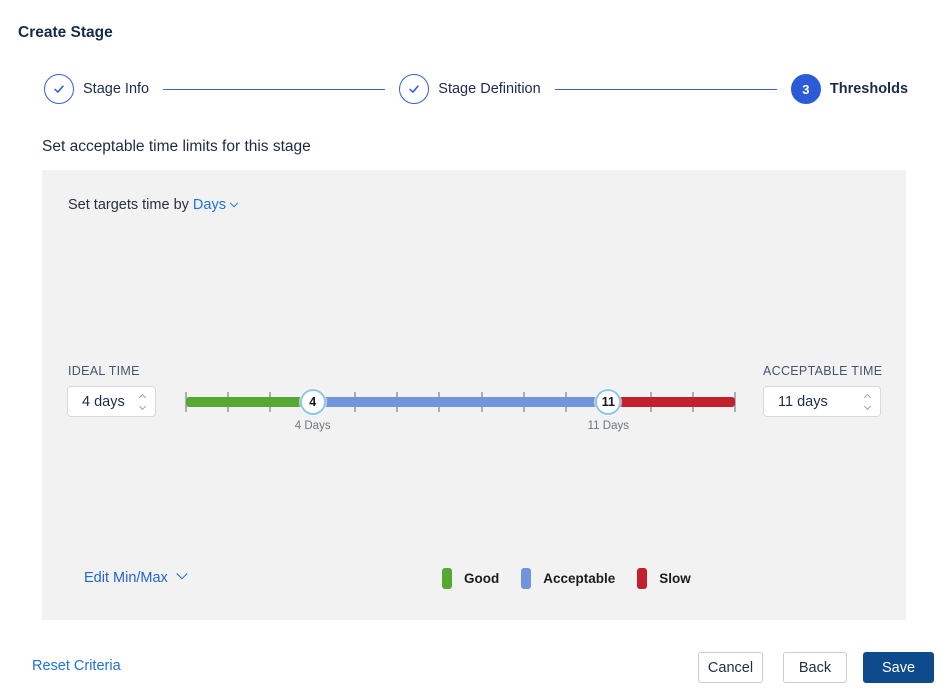 Image resolution: width=948 pixels, height=695 pixels. I want to click on slow-swatch, so click(642, 578).